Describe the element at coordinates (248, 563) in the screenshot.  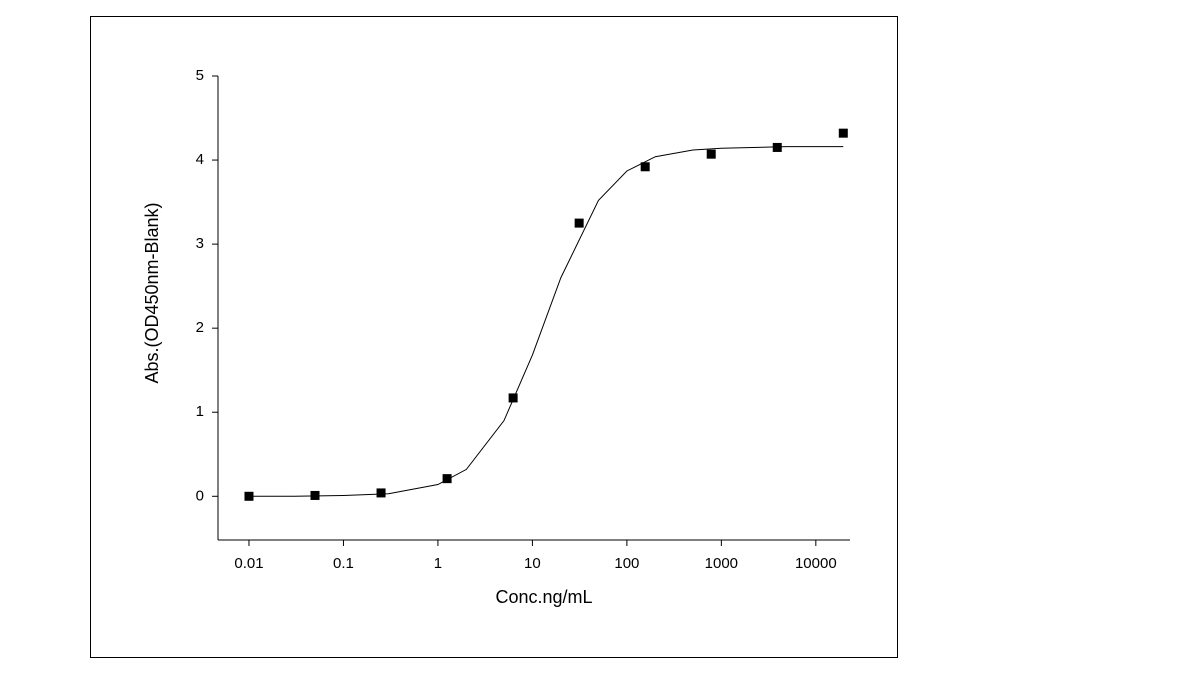
I see `x-tick-label: 0.01` at that location.